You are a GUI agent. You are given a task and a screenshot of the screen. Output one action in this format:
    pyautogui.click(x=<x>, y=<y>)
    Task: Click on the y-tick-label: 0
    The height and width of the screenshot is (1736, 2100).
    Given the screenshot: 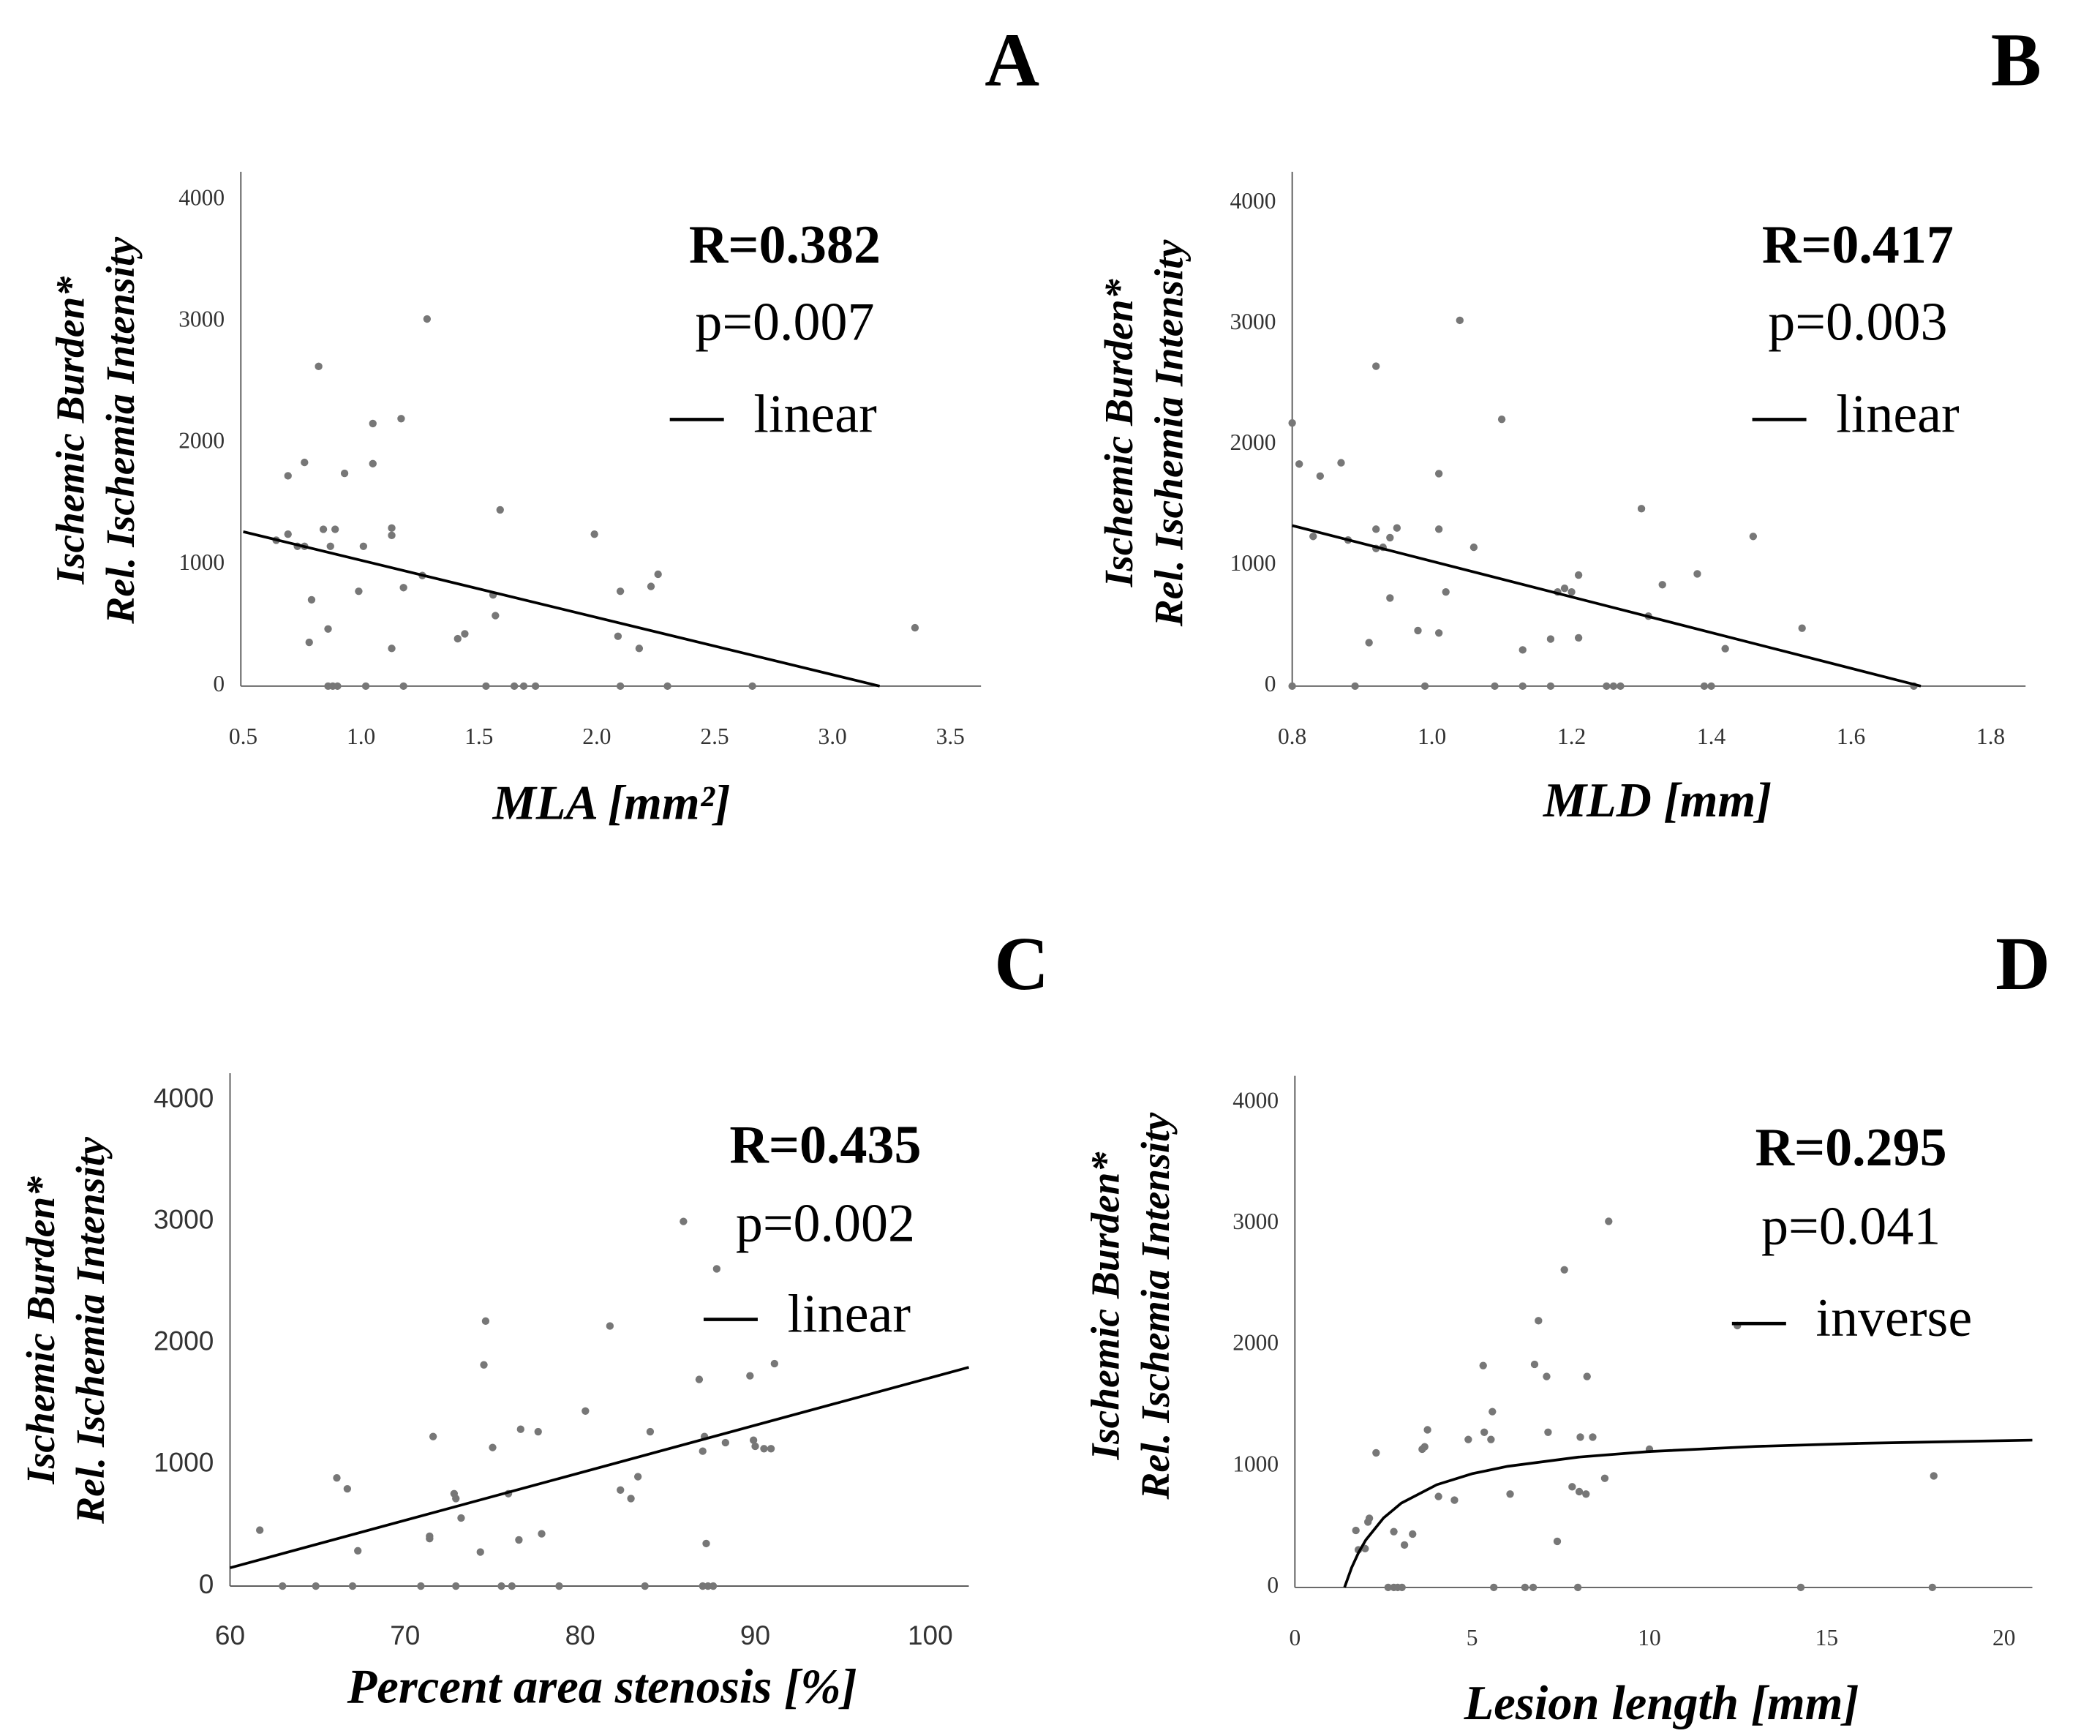 What is the action you would take?
    pyautogui.click(x=1271, y=683)
    